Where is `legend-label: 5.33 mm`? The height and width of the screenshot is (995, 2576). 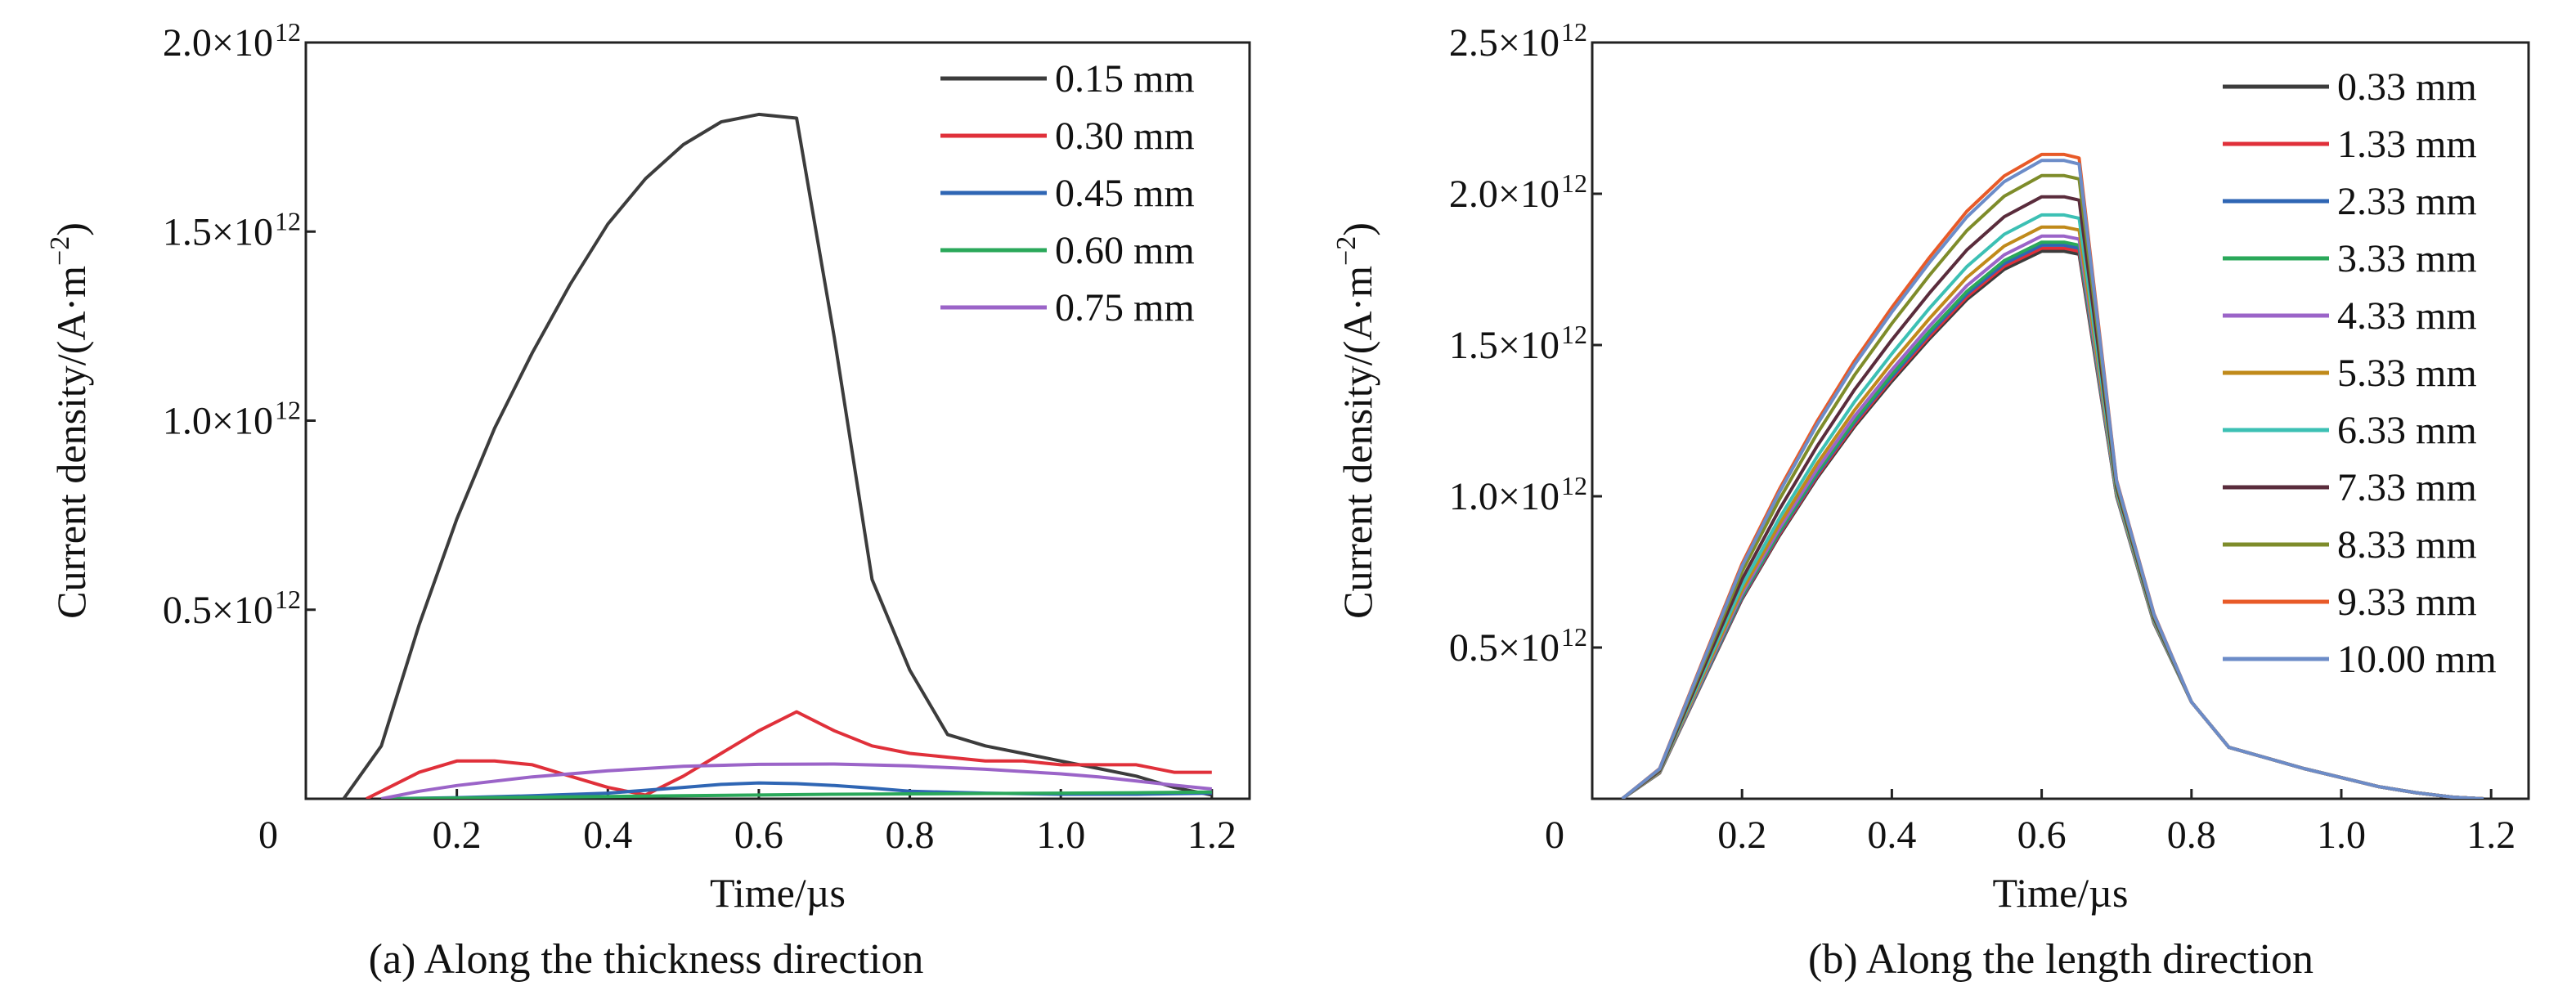 legend-label: 5.33 mm is located at coordinates (2407, 373).